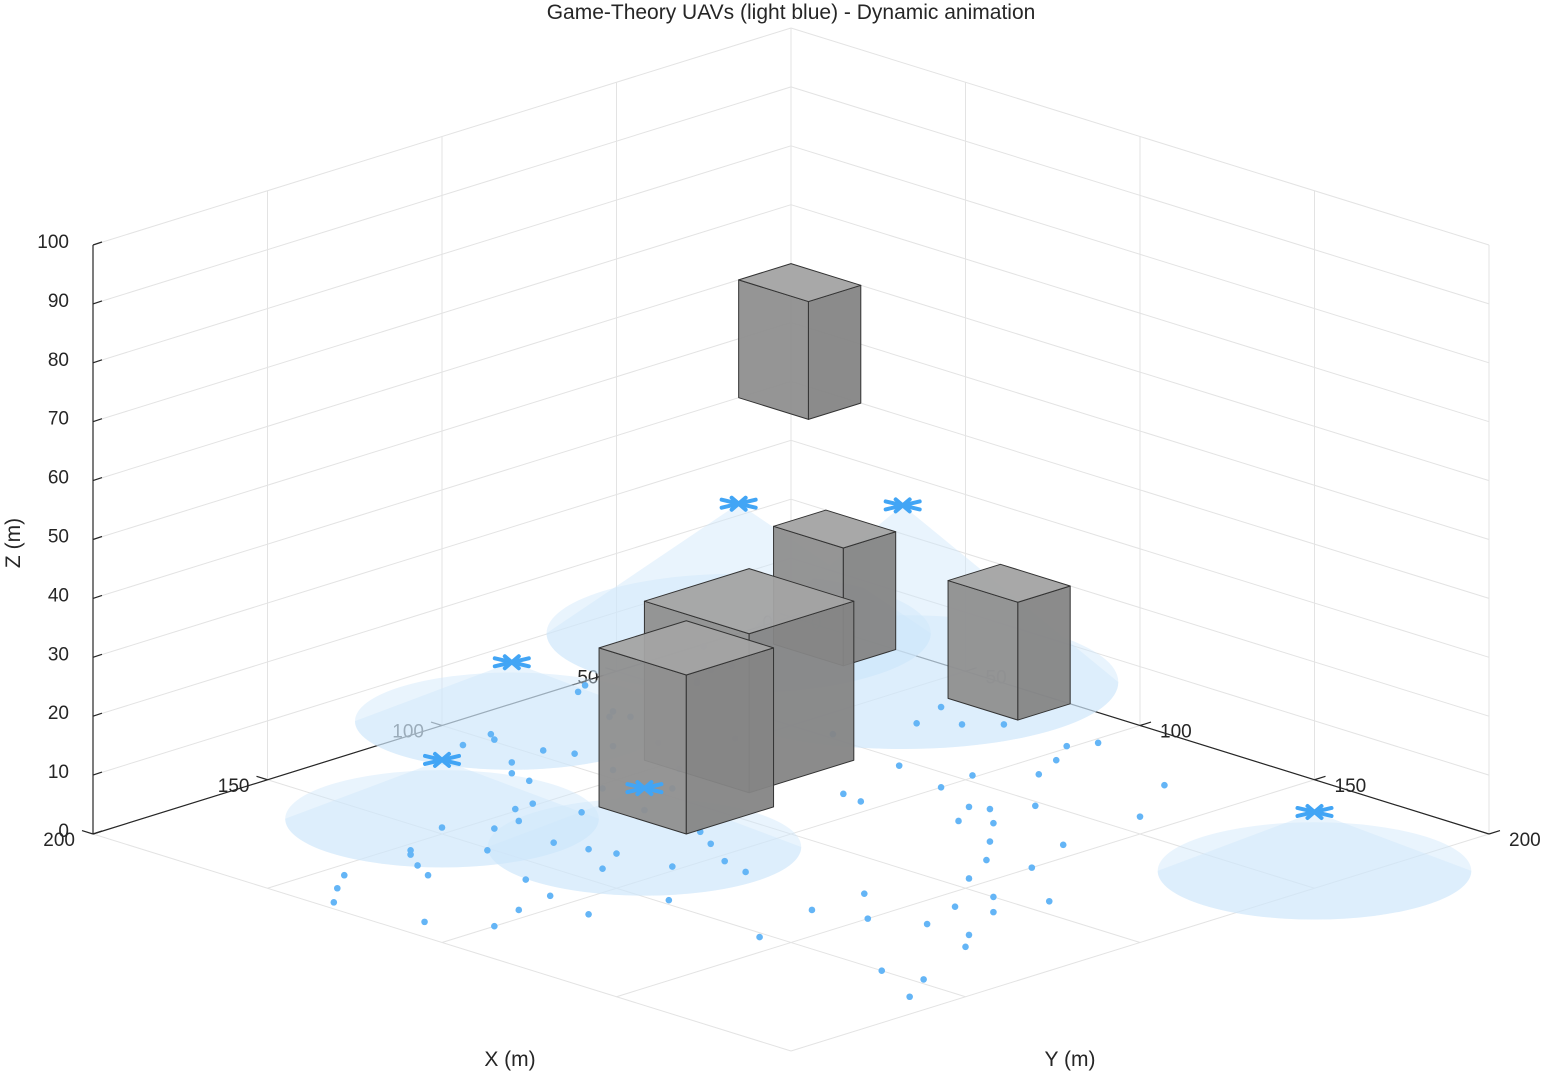 The height and width of the screenshot is (1087, 1550). Describe the element at coordinates (63, 831) in the screenshot. I see `z-tick-label: 0` at that location.